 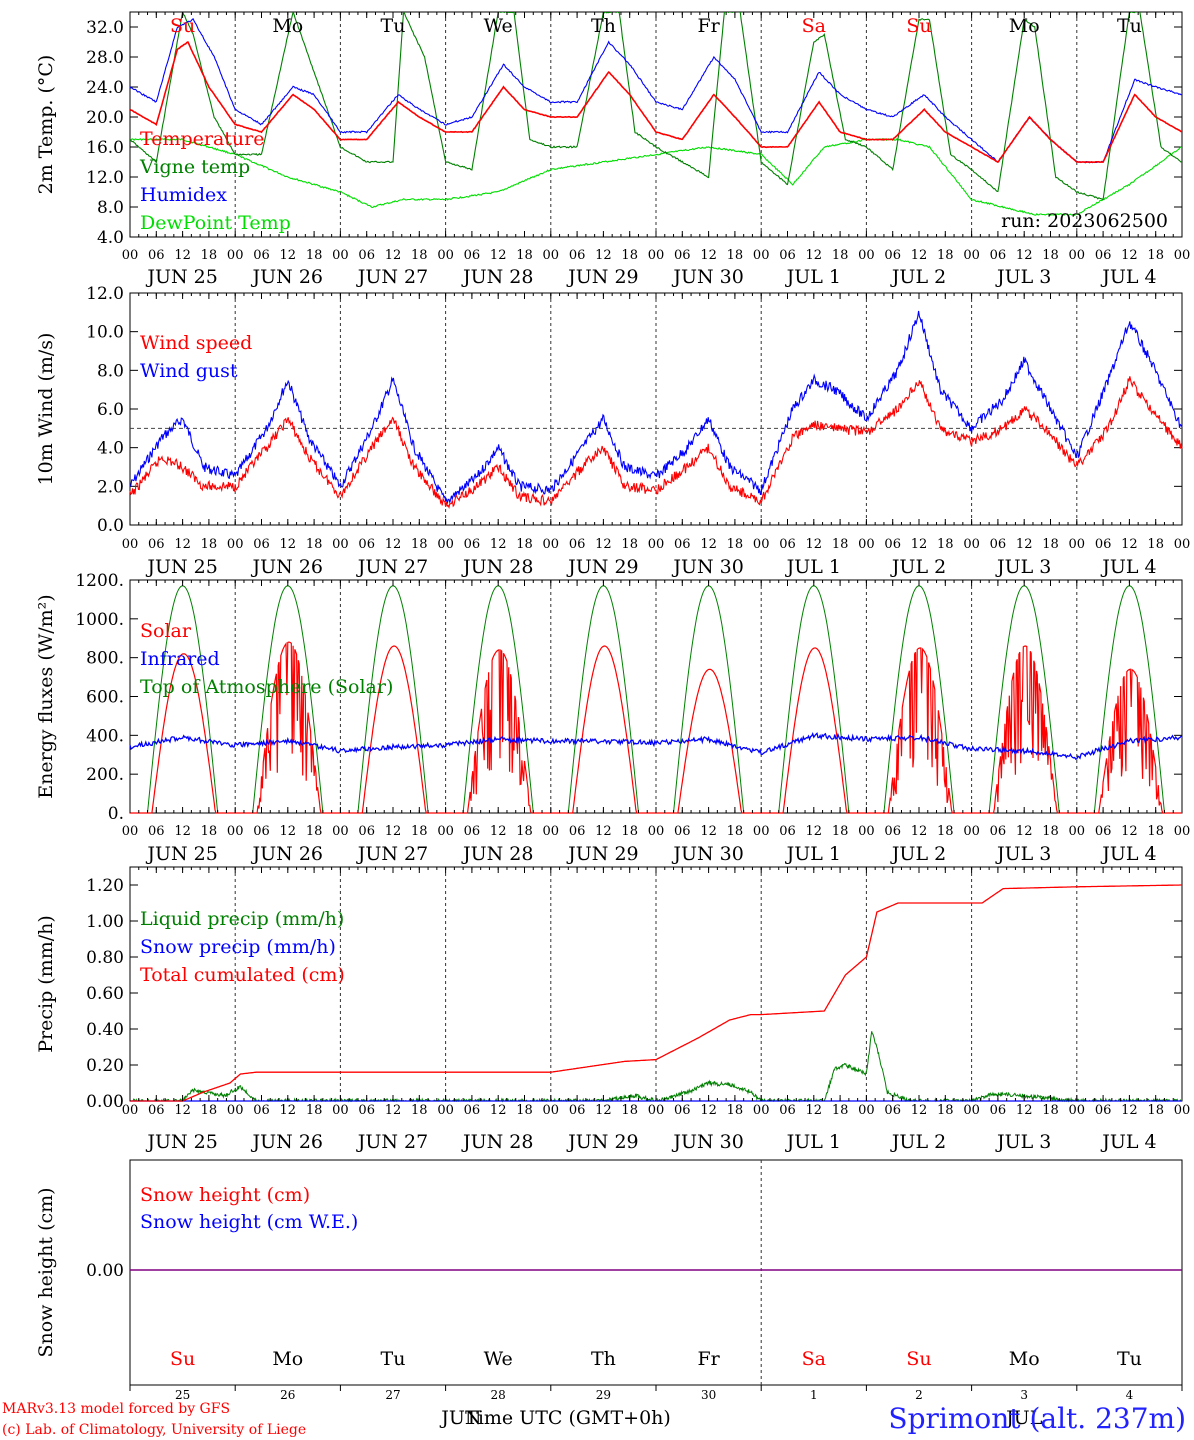 What do you see at coordinates (105, 333) in the screenshot?
I see `y-tick-label: 10.0` at bounding box center [105, 333].